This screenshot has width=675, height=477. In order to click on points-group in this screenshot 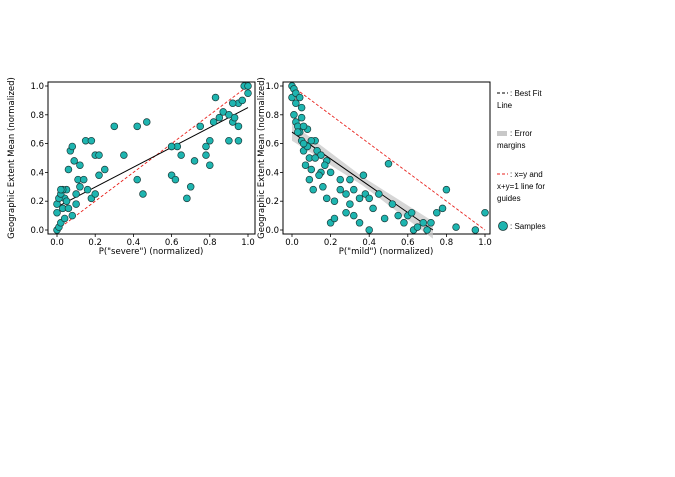, I will do `click(388, 158)`.